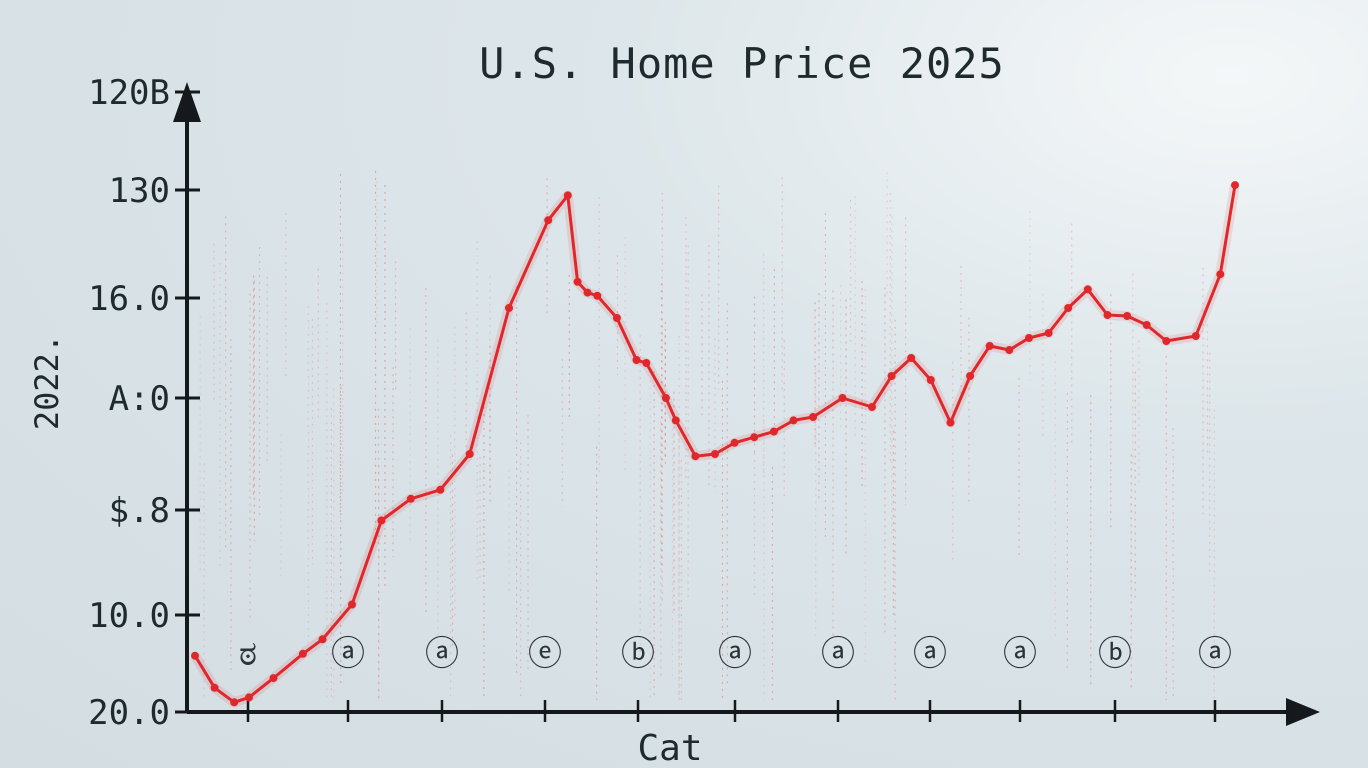 The width and height of the screenshot is (1368, 768). What do you see at coordinates (1303, 712) in the screenshot?
I see `x-axis-arrowhead` at bounding box center [1303, 712].